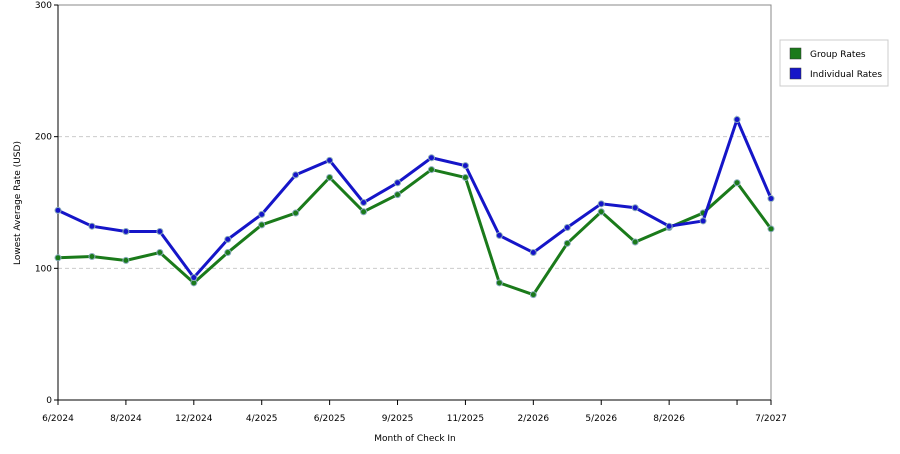 The width and height of the screenshot is (900, 454). I want to click on y-axis-label: Lowest Average Rate (USD), so click(18, 203).